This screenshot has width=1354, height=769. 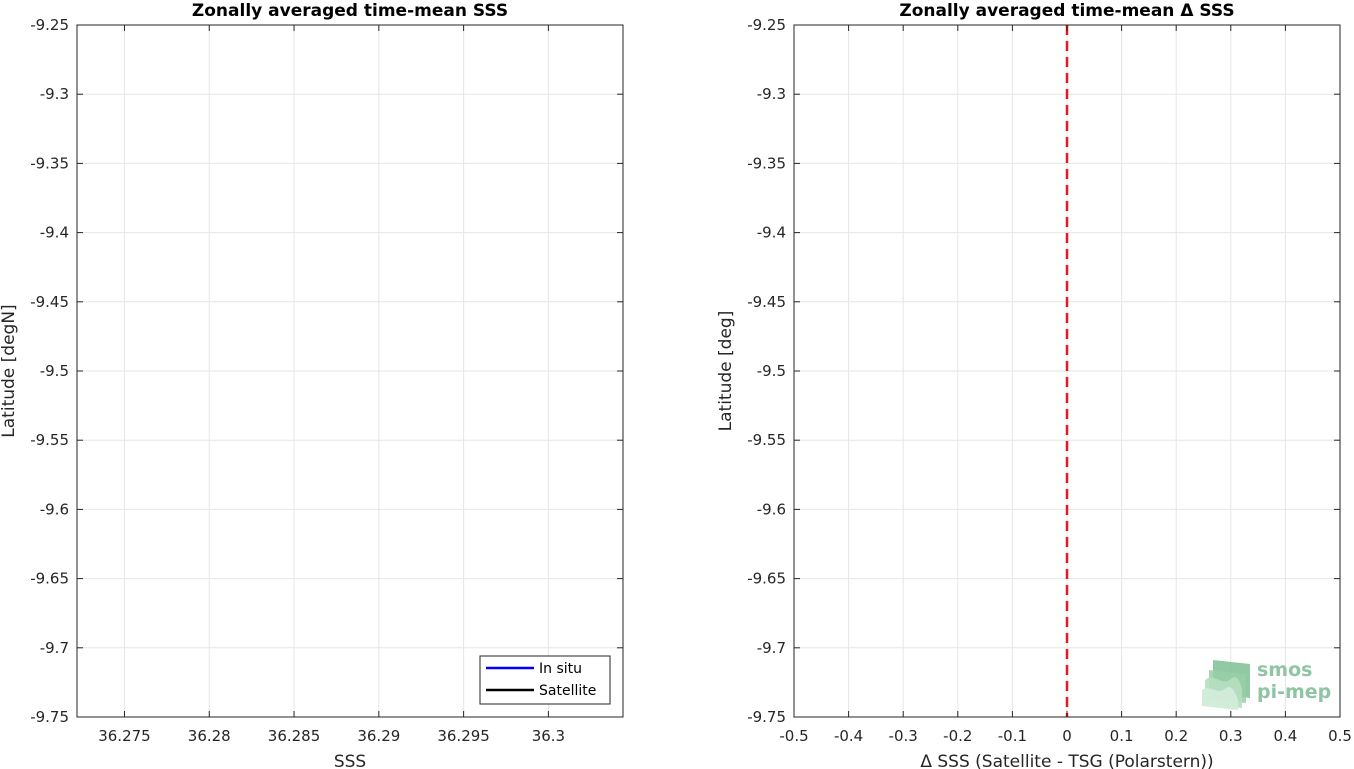 What do you see at coordinates (209, 736) in the screenshot?
I see `x-tick-label: 36.28` at bounding box center [209, 736].